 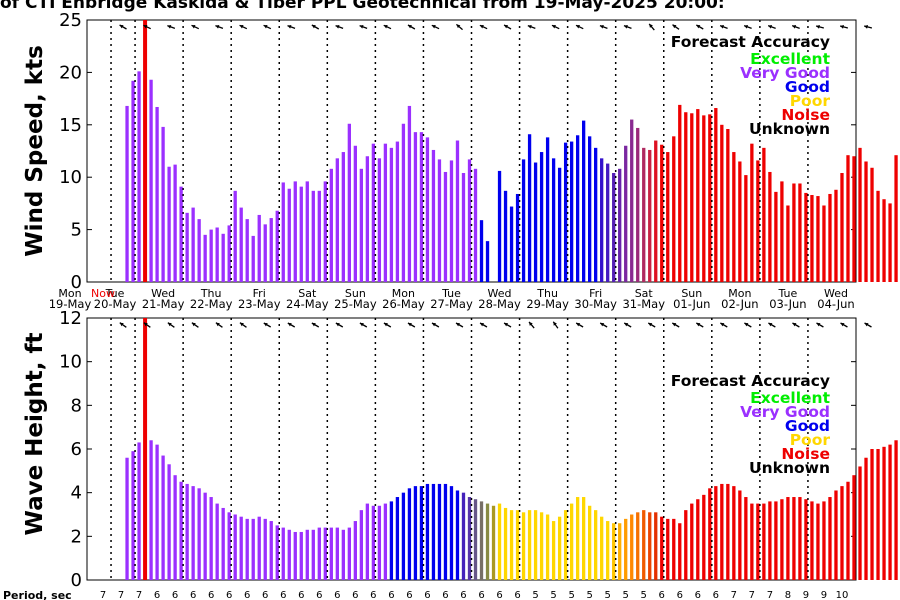 I want to click on legend-item: Good, so click(x=807, y=426).